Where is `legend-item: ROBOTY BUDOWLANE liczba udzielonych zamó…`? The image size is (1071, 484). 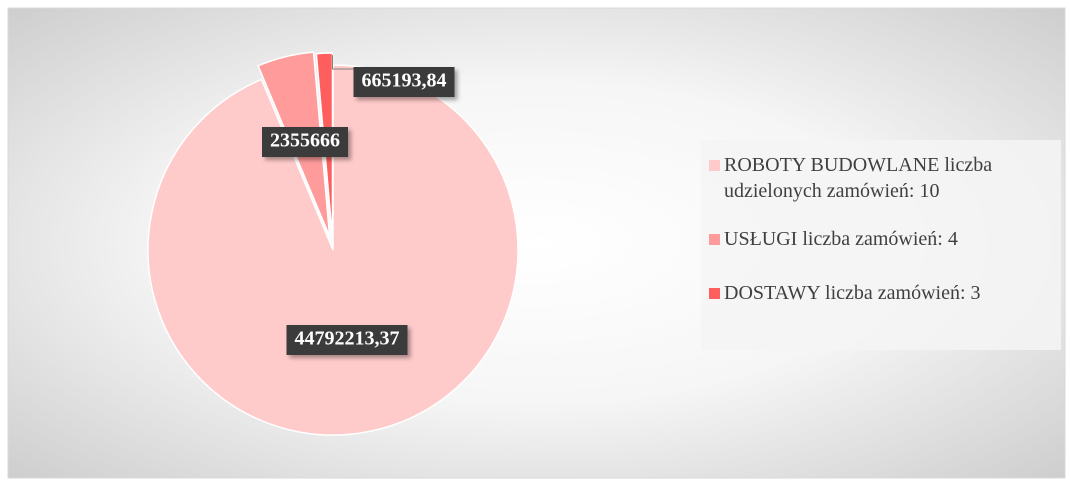
legend-item: ROBOTY BUDOWLANE liczba udzielonych zamó… is located at coordinates (884, 178).